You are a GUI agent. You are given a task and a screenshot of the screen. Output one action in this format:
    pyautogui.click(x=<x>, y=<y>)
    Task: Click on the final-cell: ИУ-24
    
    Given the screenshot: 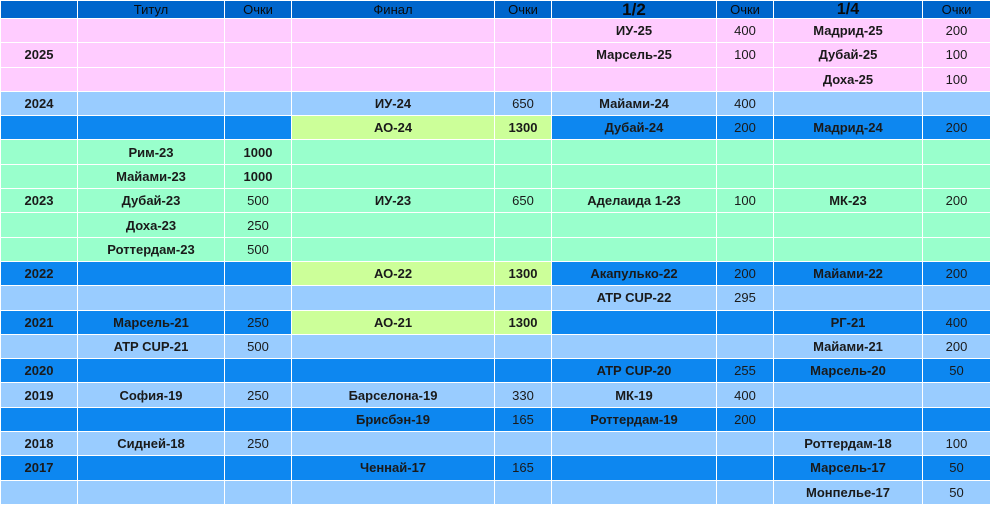 What is the action you would take?
    pyautogui.click(x=393, y=103)
    